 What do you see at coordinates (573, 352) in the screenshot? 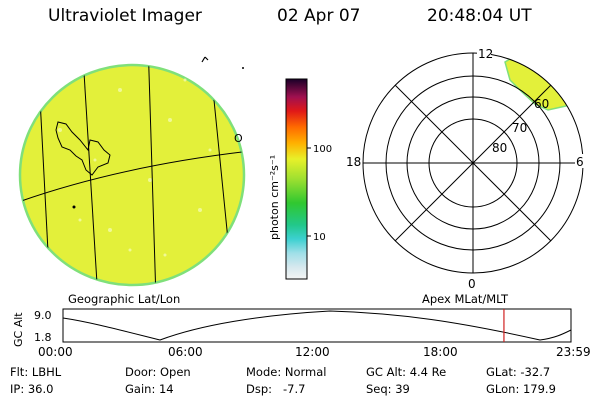
I see `time-tick-2359: 23:59` at bounding box center [573, 352].